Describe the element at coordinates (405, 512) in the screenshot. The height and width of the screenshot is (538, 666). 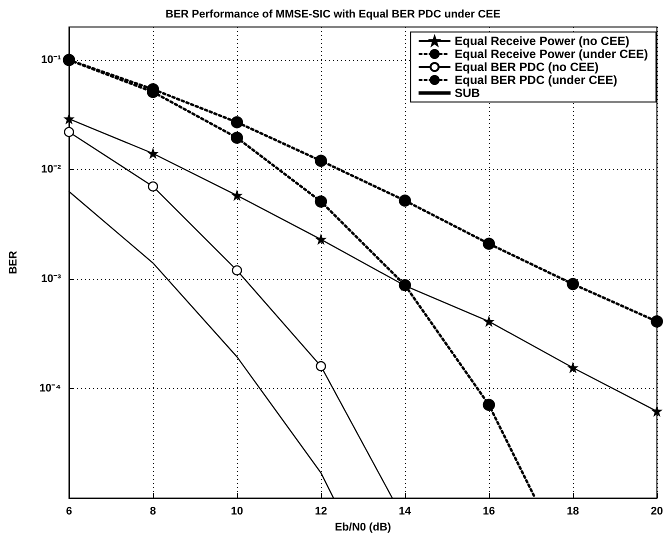
I see `x-tick-label: 14` at that location.